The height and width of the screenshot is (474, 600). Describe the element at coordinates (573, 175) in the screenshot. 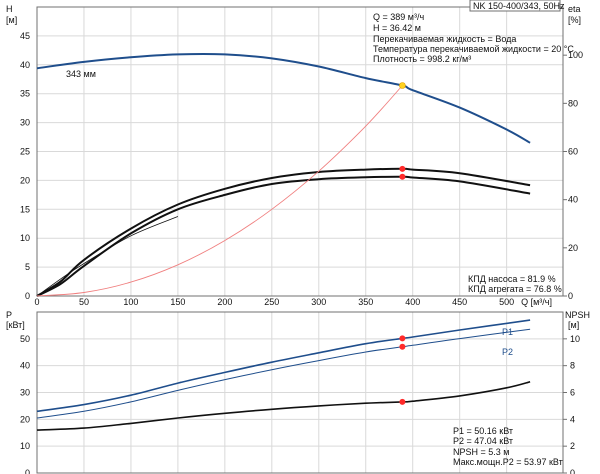

I see `eta-ticks: 0 20 40 60 80 100` at that location.